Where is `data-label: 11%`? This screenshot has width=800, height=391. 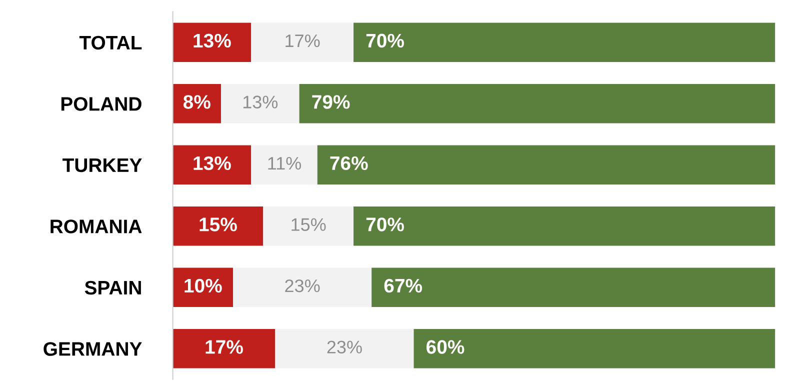
data-label: 11% is located at coordinates (285, 163).